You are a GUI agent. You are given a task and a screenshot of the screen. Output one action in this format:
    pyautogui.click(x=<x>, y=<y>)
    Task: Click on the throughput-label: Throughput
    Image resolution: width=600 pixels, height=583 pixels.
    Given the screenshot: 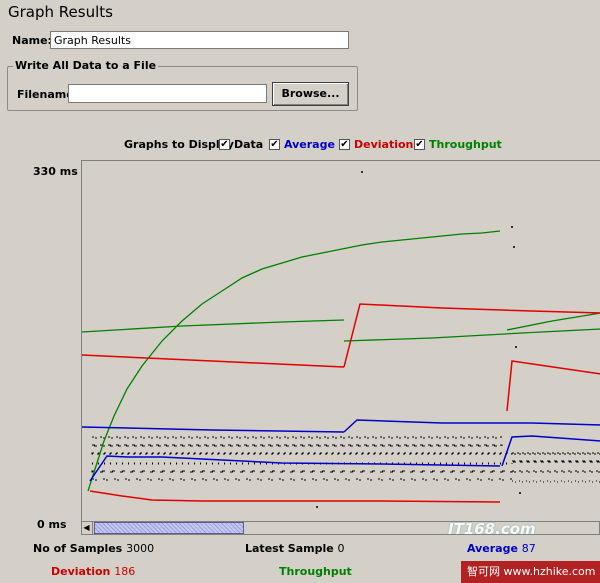 What is the action you would take?
    pyautogui.click(x=315, y=571)
    